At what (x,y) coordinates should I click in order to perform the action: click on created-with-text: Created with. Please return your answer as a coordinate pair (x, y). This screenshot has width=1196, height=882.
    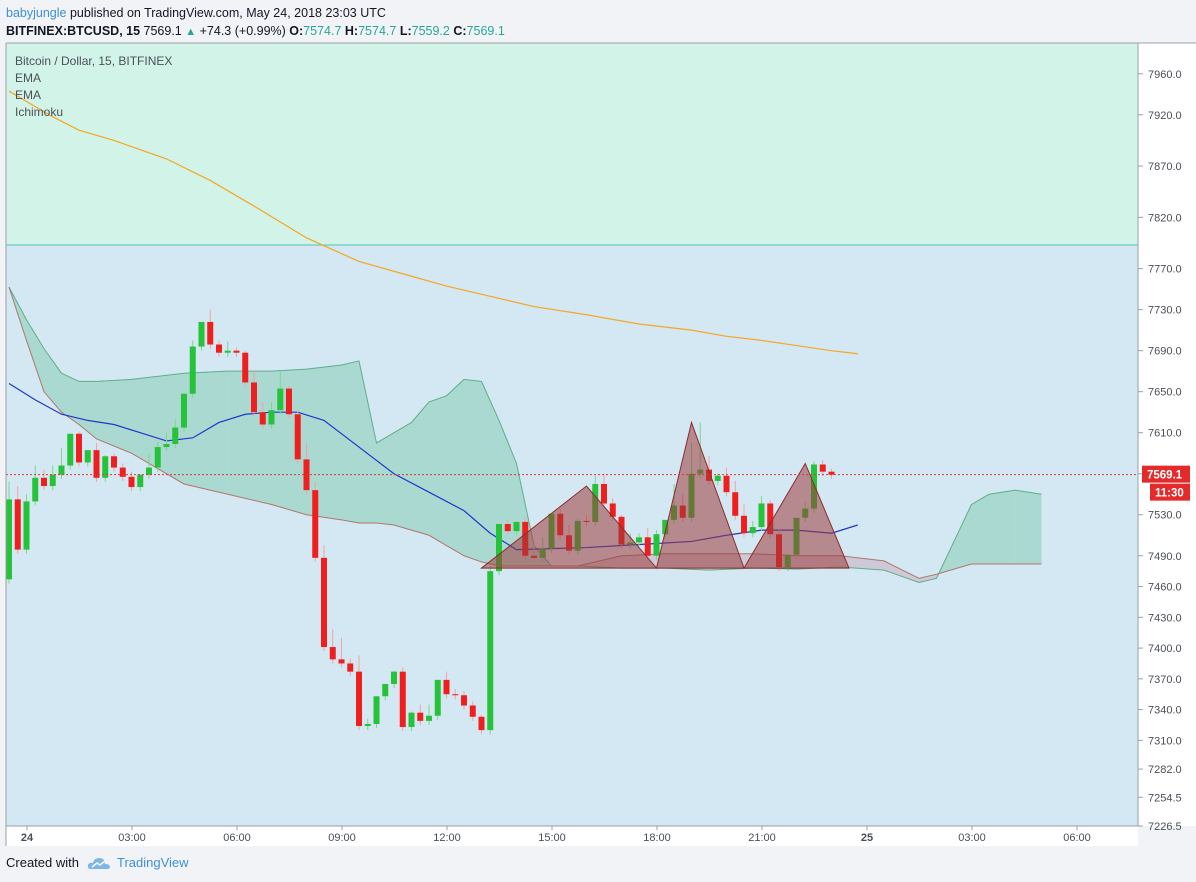
    Looking at the image, I should click on (42, 862).